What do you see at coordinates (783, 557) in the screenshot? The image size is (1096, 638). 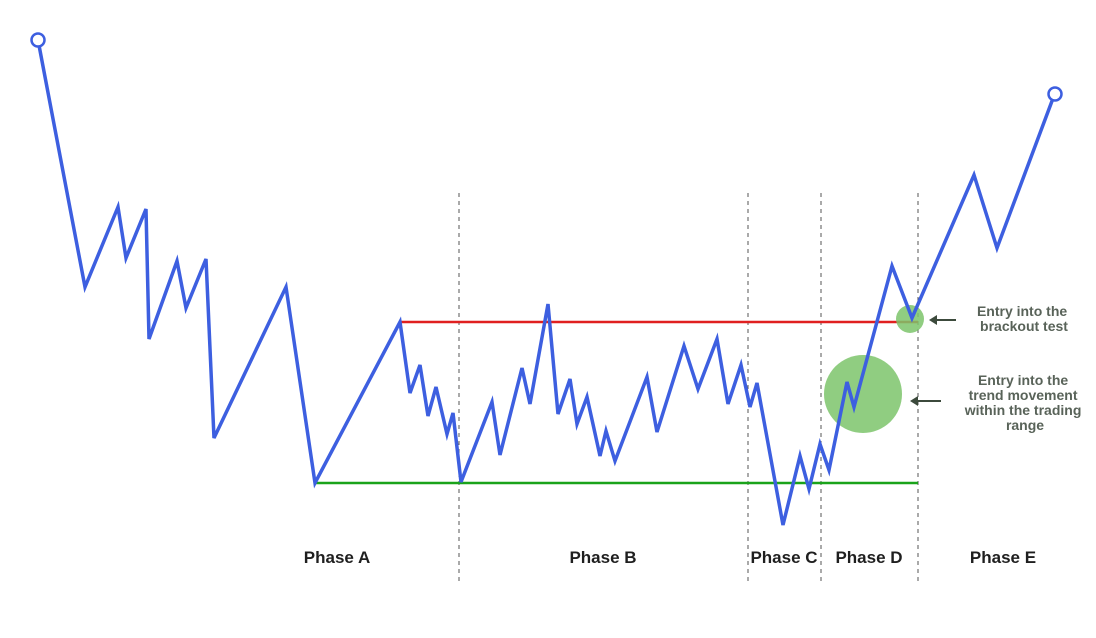 I see `phase-c-label: Phase C` at bounding box center [783, 557].